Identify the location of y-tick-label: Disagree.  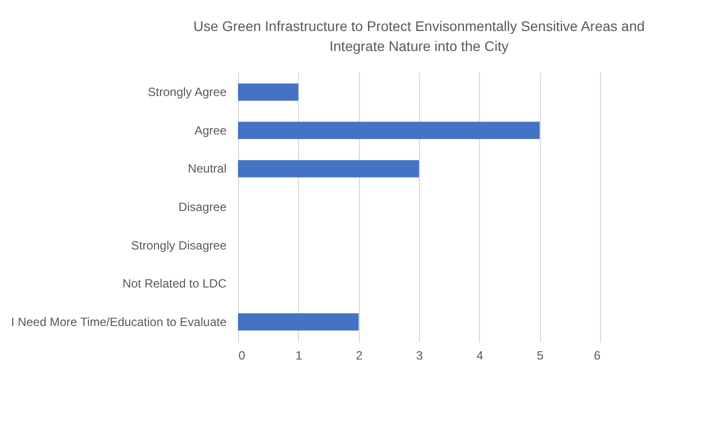
(202, 207).